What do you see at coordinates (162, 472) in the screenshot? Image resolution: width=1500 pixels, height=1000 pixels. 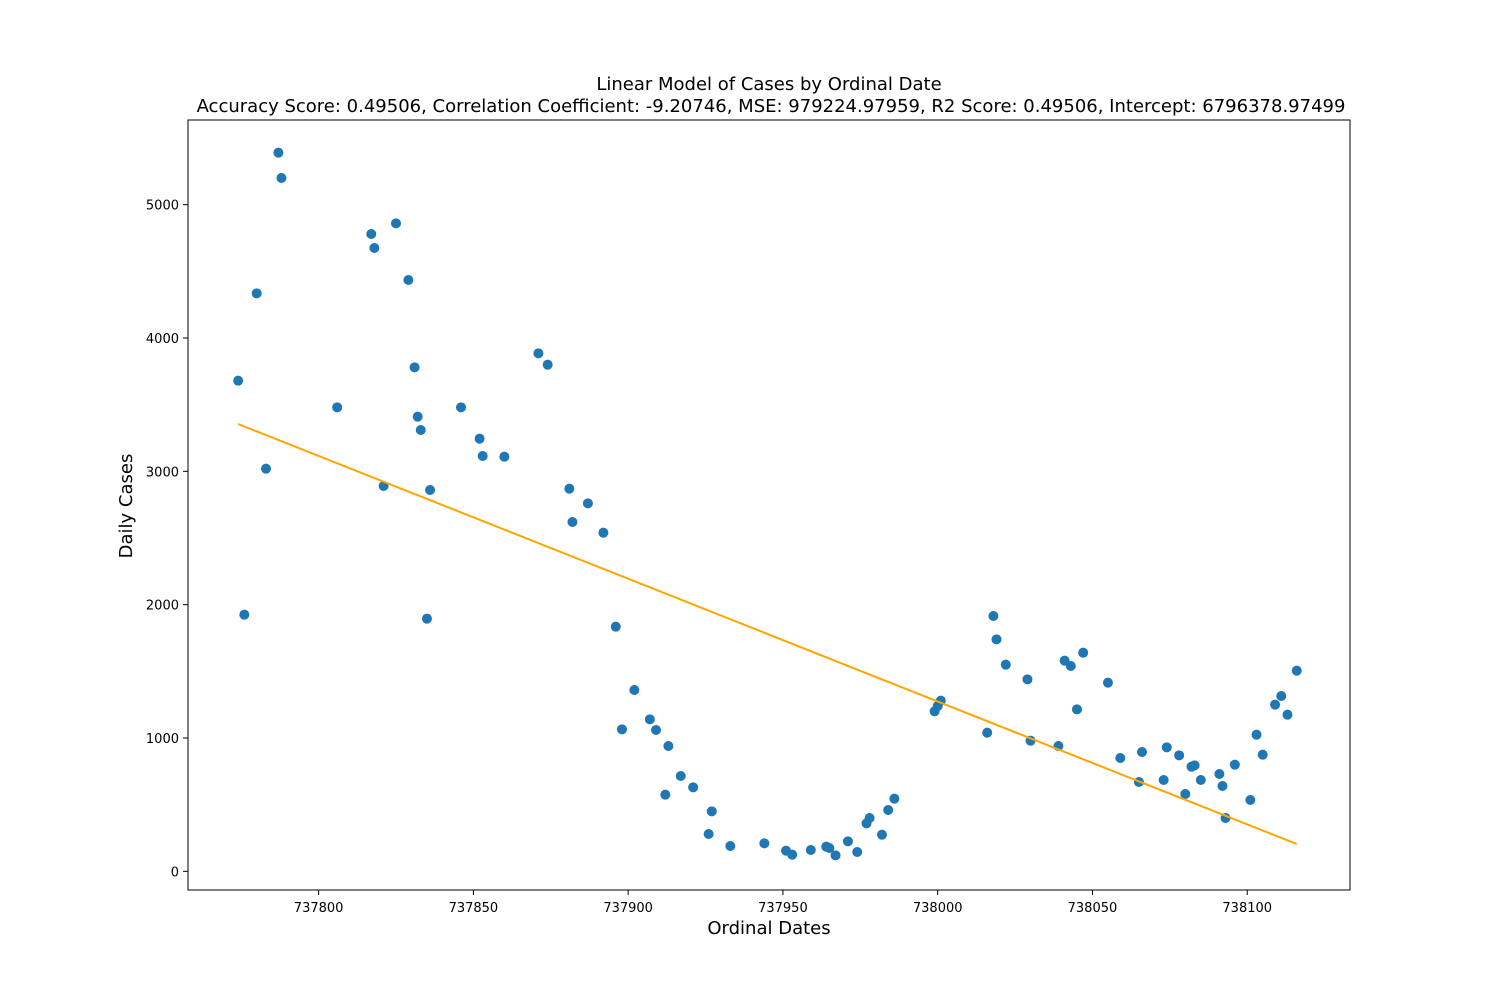 I see `y-tick-label: 3000` at bounding box center [162, 472].